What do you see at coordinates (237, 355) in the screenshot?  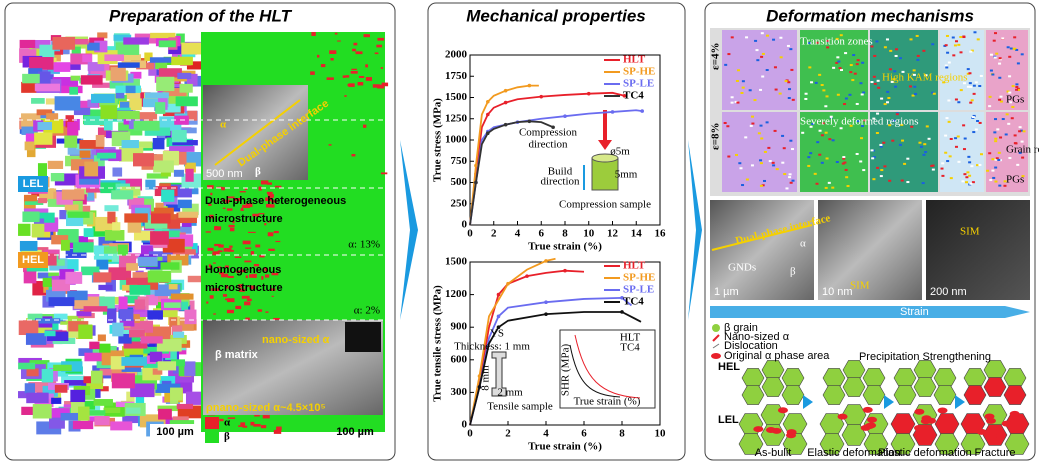 I see `matrix-label: β matrix` at bounding box center [237, 355].